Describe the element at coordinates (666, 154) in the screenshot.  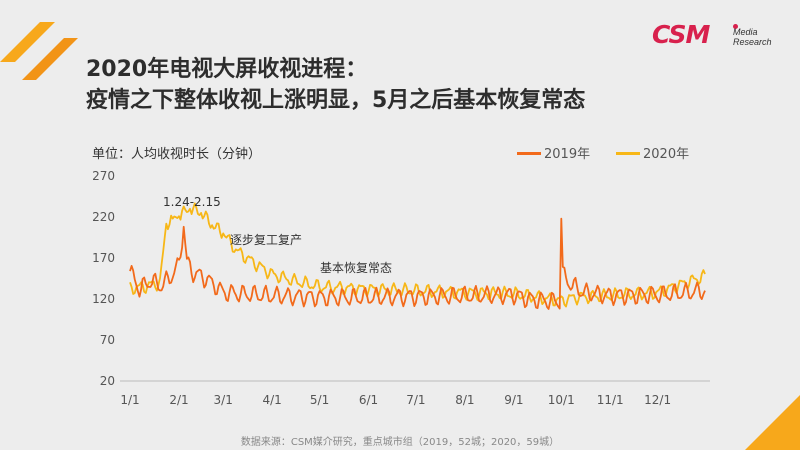
I see `legend-label-2020: 2020年` at that location.